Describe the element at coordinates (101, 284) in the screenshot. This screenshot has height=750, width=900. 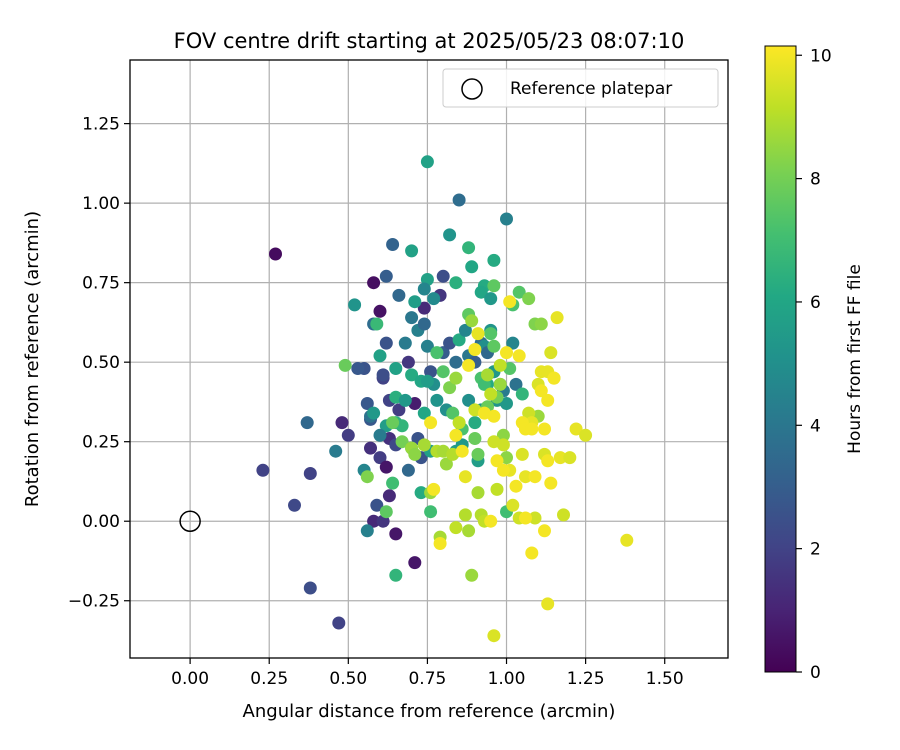
I see `y-tick-label: 0.75` at that location.